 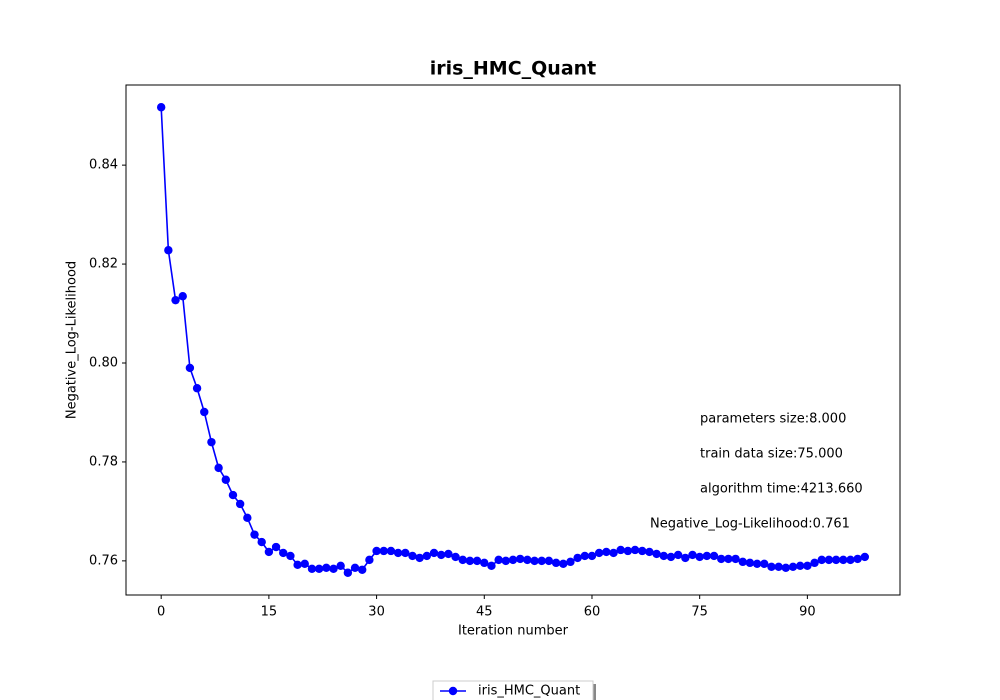 I want to click on x-tick-label: 90, so click(x=807, y=612).